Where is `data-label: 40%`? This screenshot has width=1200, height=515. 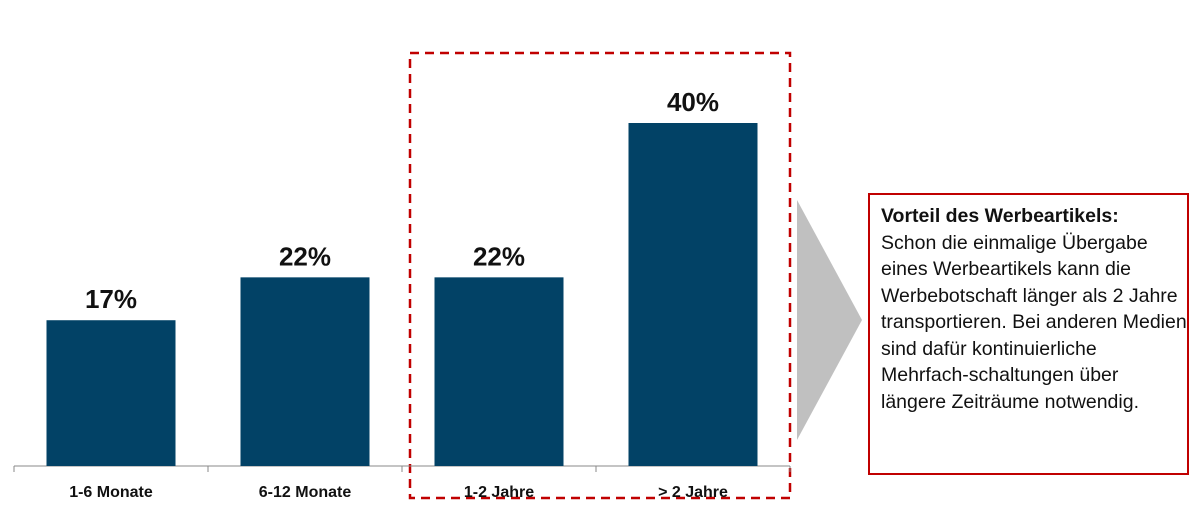 data-label: 40% is located at coordinates (693, 102).